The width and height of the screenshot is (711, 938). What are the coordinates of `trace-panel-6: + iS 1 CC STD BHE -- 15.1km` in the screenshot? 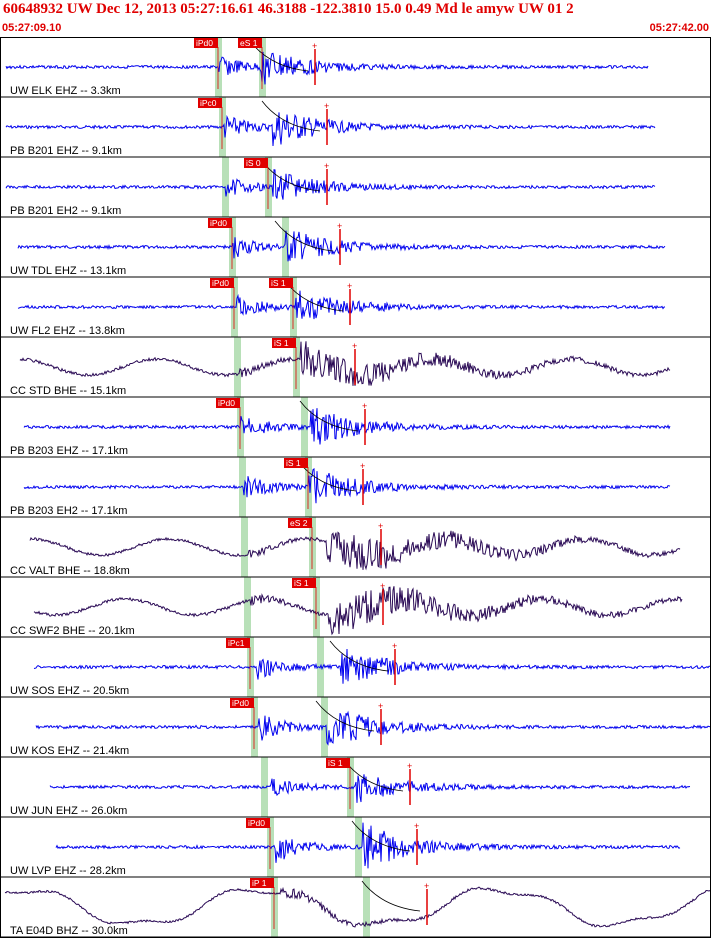 It's located at (355, 368).